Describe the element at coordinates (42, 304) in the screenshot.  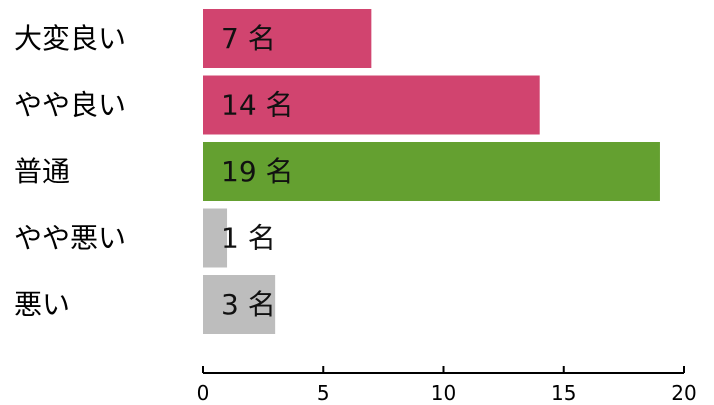
I see `category-label: 悪い` at that location.